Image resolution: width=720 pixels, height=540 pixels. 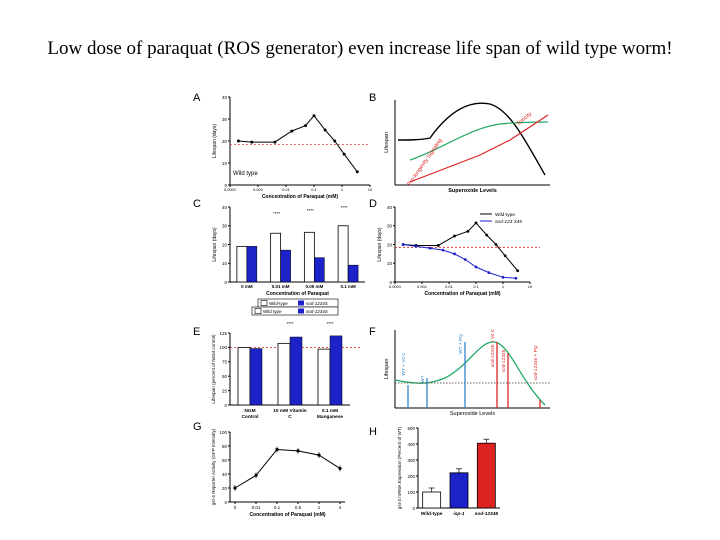 What do you see at coordinates (387, 142) in the screenshot?
I see `panel-b-ylabel: Lifespan` at bounding box center [387, 142].